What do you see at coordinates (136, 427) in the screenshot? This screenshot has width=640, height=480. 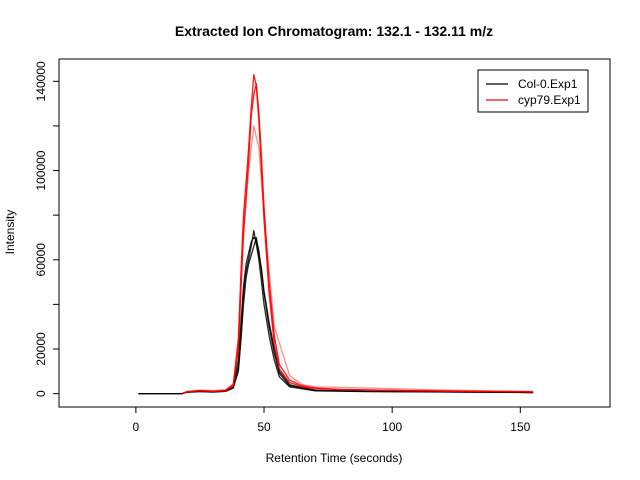 I see `x-tick-label: 0` at bounding box center [136, 427].